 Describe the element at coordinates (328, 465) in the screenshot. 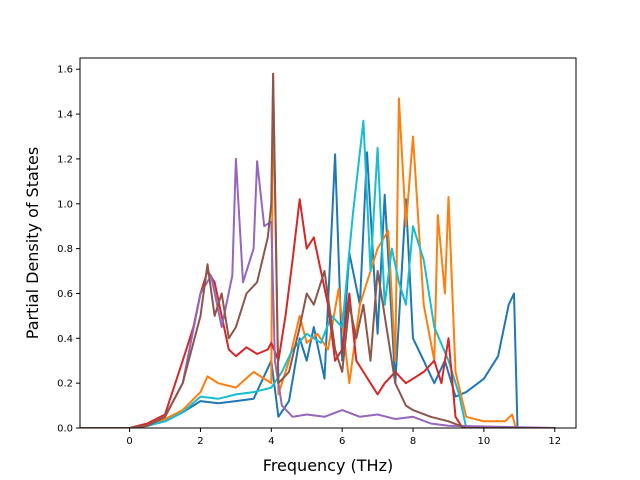

I see `x-axis-label: Frequency (THz)` at that location.